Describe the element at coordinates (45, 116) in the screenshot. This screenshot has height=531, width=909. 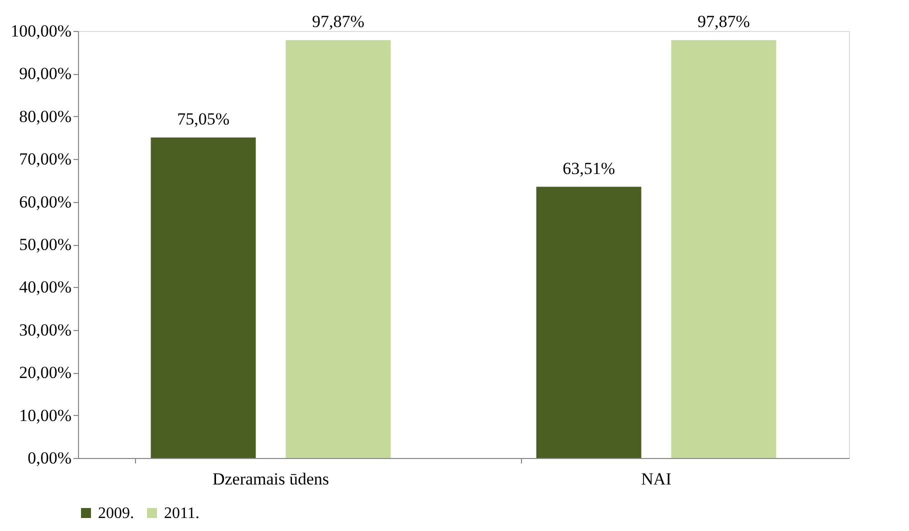
I see `y-tick-label: 80,00%` at that location.